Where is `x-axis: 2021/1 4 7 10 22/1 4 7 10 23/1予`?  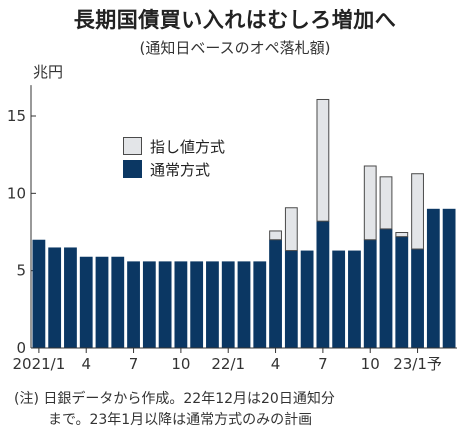 x-axis: 2021/1 4 7 10 22/1 4 7 10 23/1予 is located at coordinates (234, 360).